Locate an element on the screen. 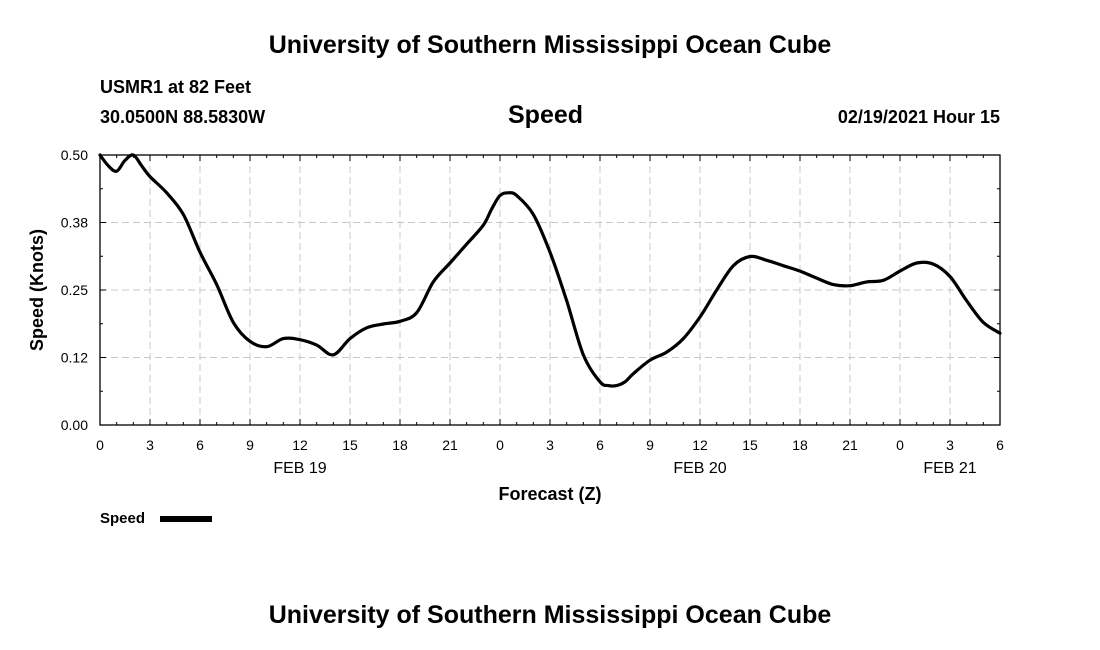  x-axis-label: Forecast (Z) is located at coordinates (549, 494).